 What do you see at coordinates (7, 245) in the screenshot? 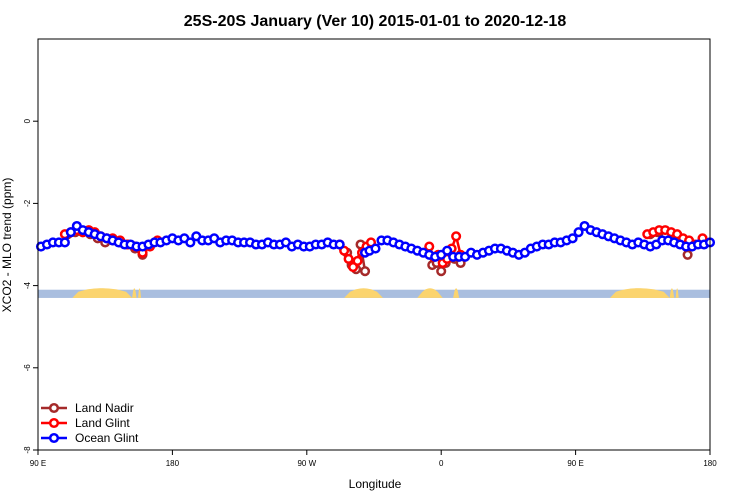
I see `y-axis-label: XCO2 - MLO trend (ppm)` at bounding box center [7, 245].